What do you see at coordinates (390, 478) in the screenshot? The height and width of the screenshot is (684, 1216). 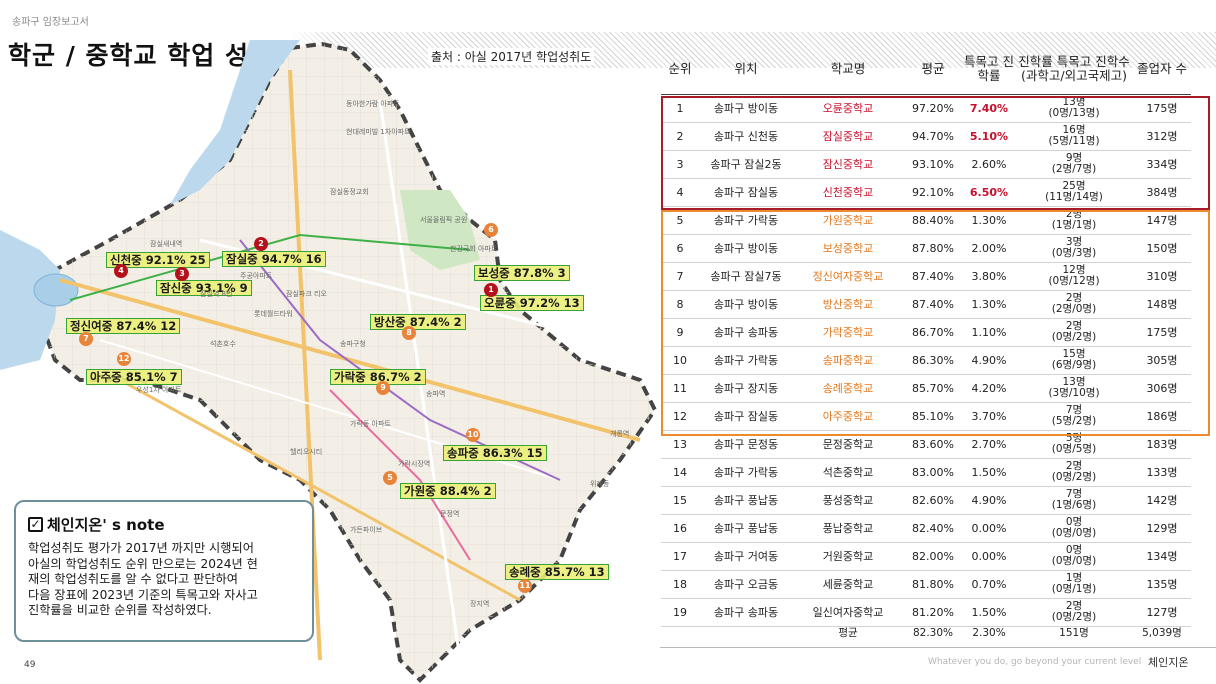 I see `marker-5: 5` at bounding box center [390, 478].